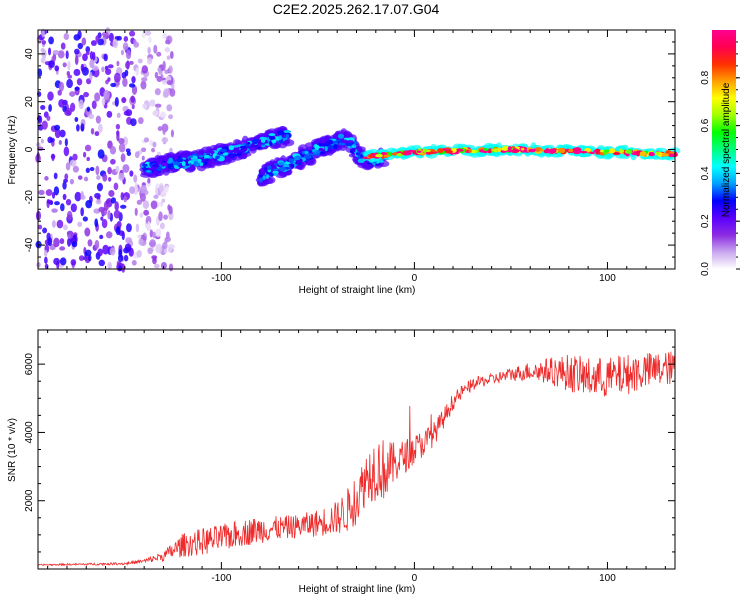 Image resolution: width=750 pixels, height=600 pixels. Describe the element at coordinates (29, 54) in the screenshot. I see `y-tick-label: 40` at that location.